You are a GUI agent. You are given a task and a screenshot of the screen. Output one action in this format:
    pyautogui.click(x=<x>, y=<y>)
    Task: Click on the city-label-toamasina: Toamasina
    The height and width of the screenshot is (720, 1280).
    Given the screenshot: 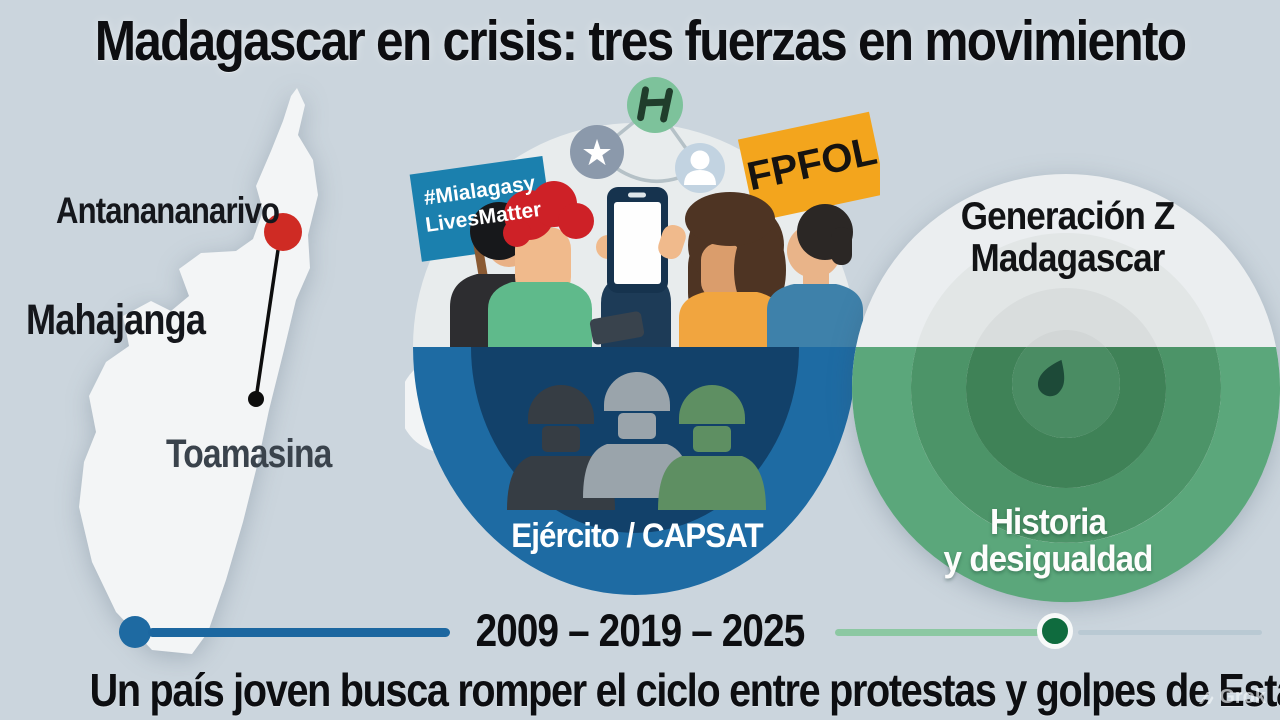 What is the action you would take?
    pyautogui.click(x=249, y=454)
    